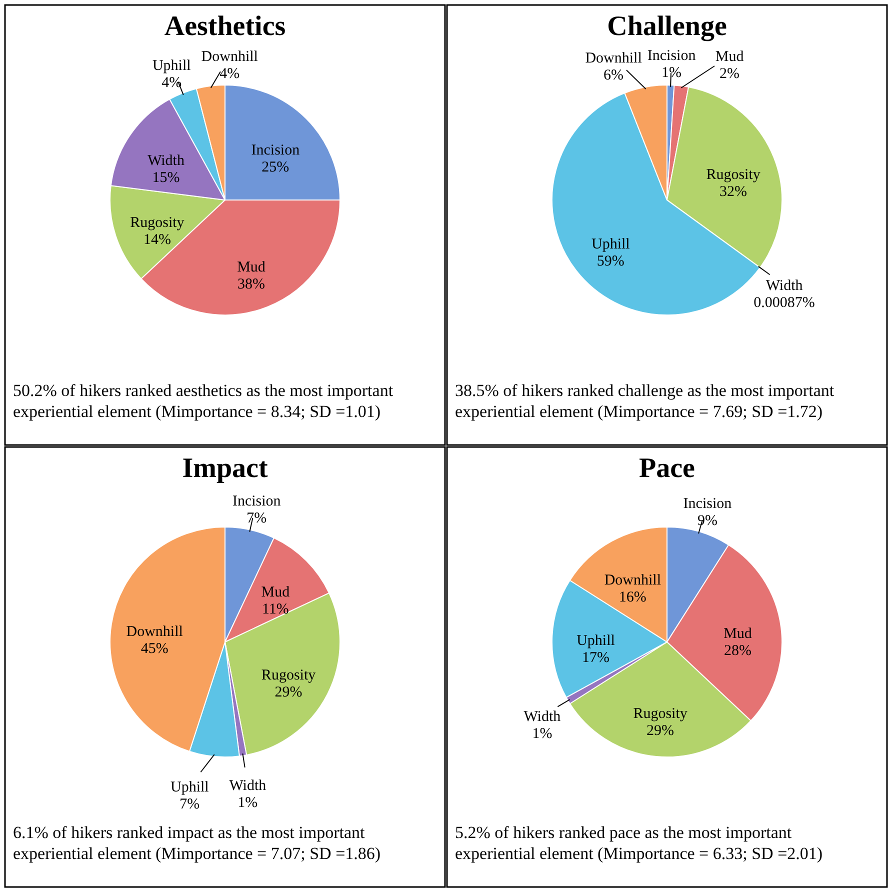 This screenshot has width=896, height=895. I want to click on data-label: 17%, so click(596, 658).